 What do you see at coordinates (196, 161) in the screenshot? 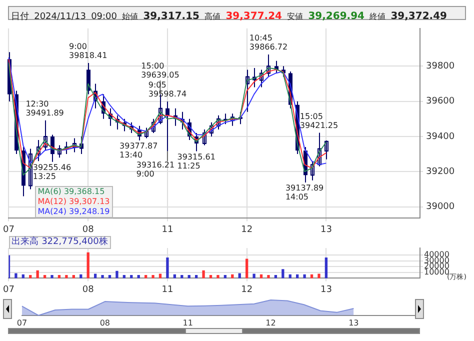
I see `annotation: 39315.61 11:25` at bounding box center [196, 161].